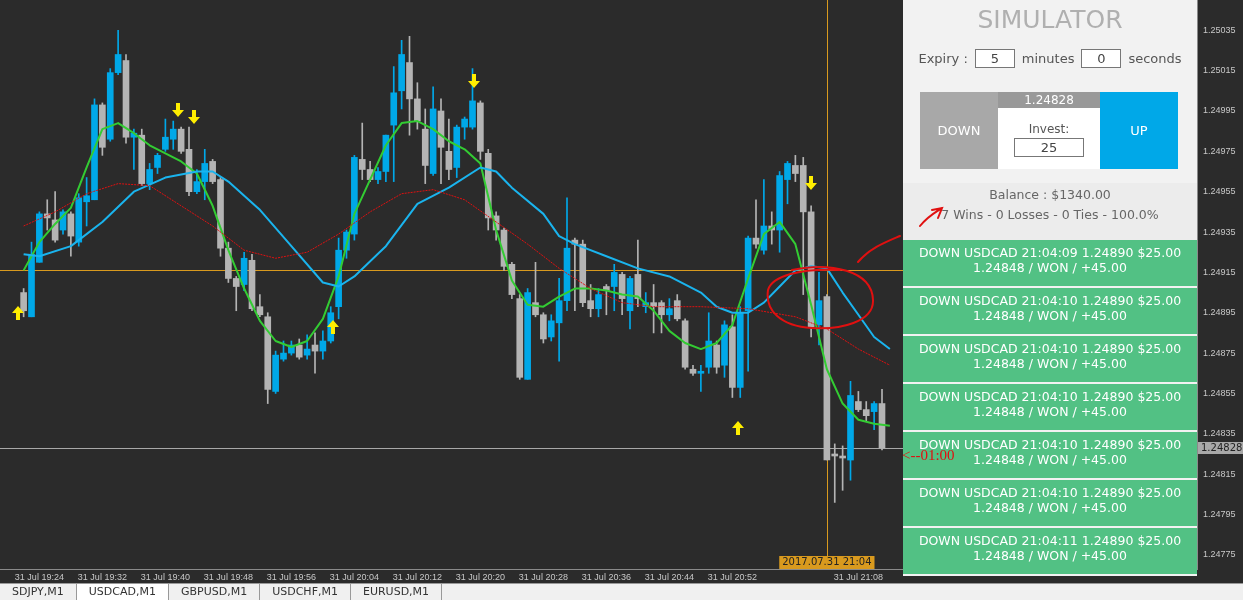 This screenshot has height=600, width=1243. Describe the element at coordinates (1219, 473) in the screenshot. I see `y-tick-label: 1.24815` at that location.